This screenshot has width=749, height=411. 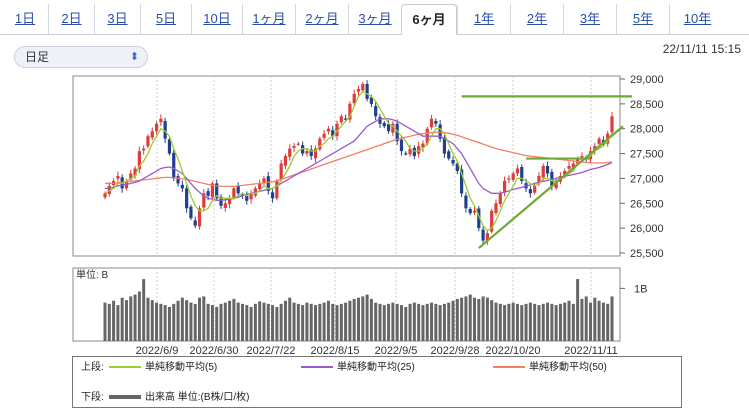 I want to click on legend-ma50-label: 単純移動平均(50), so click(x=568, y=367).